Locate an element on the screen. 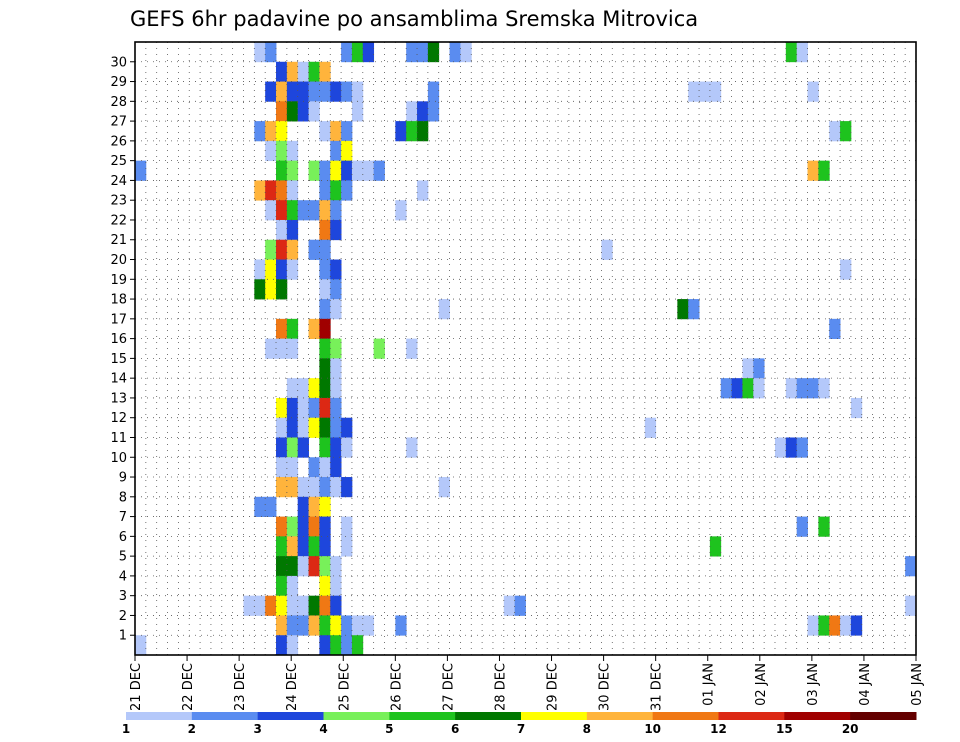 The width and height of the screenshot is (960, 742). y-tick-label: 13 is located at coordinates (118, 398).